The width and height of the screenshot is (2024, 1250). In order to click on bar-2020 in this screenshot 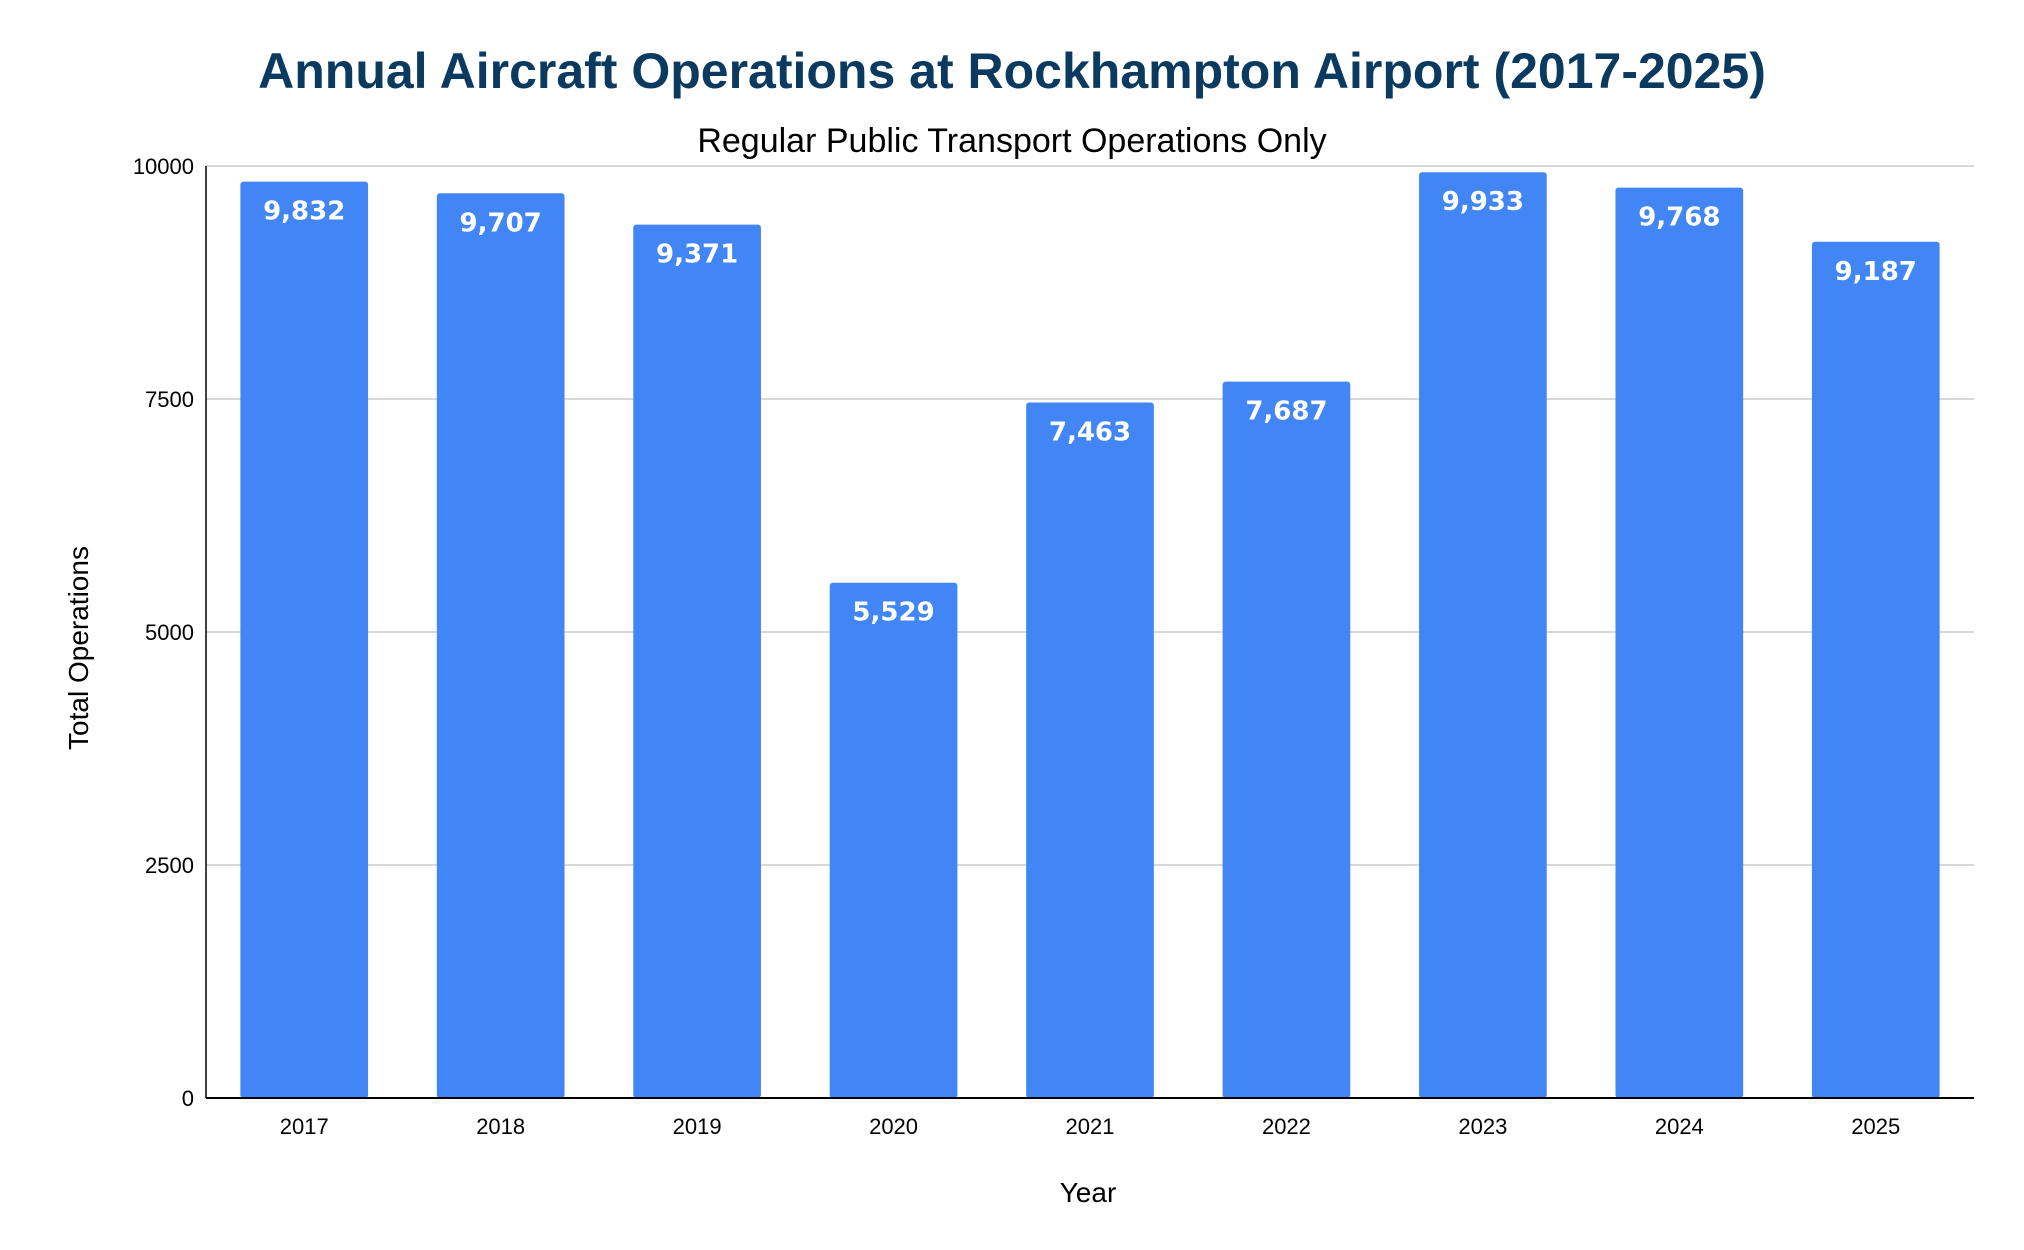, I will do `click(893, 840)`.